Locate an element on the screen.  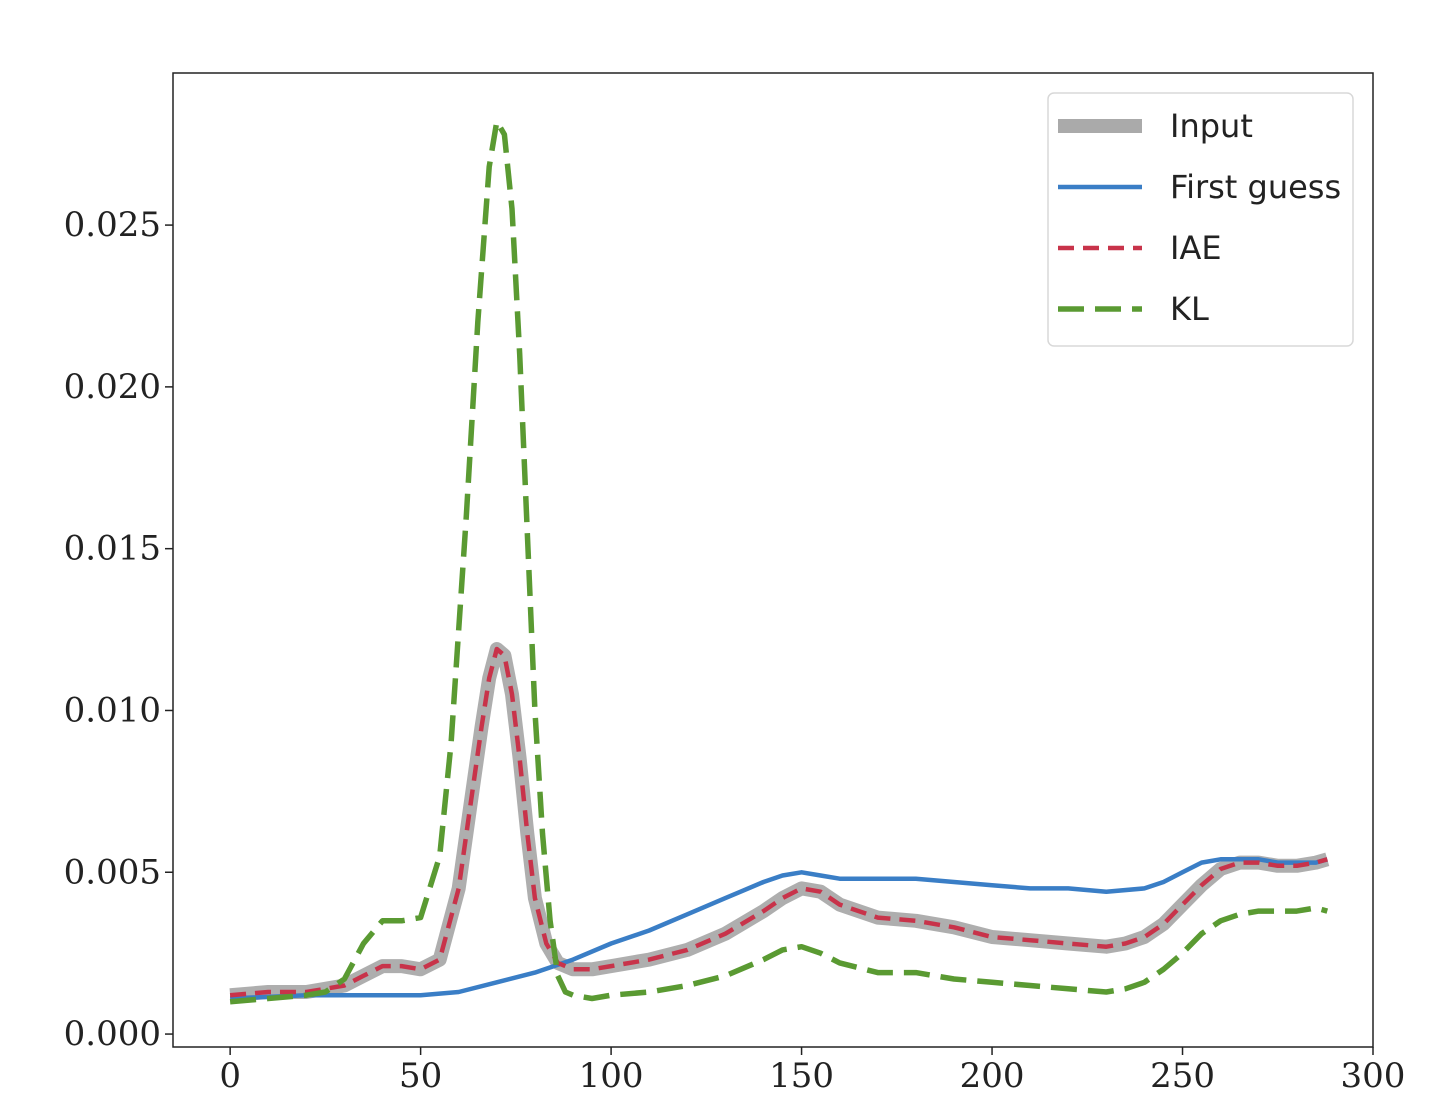
y-tick-label: 0.025 is located at coordinates (112, 225).